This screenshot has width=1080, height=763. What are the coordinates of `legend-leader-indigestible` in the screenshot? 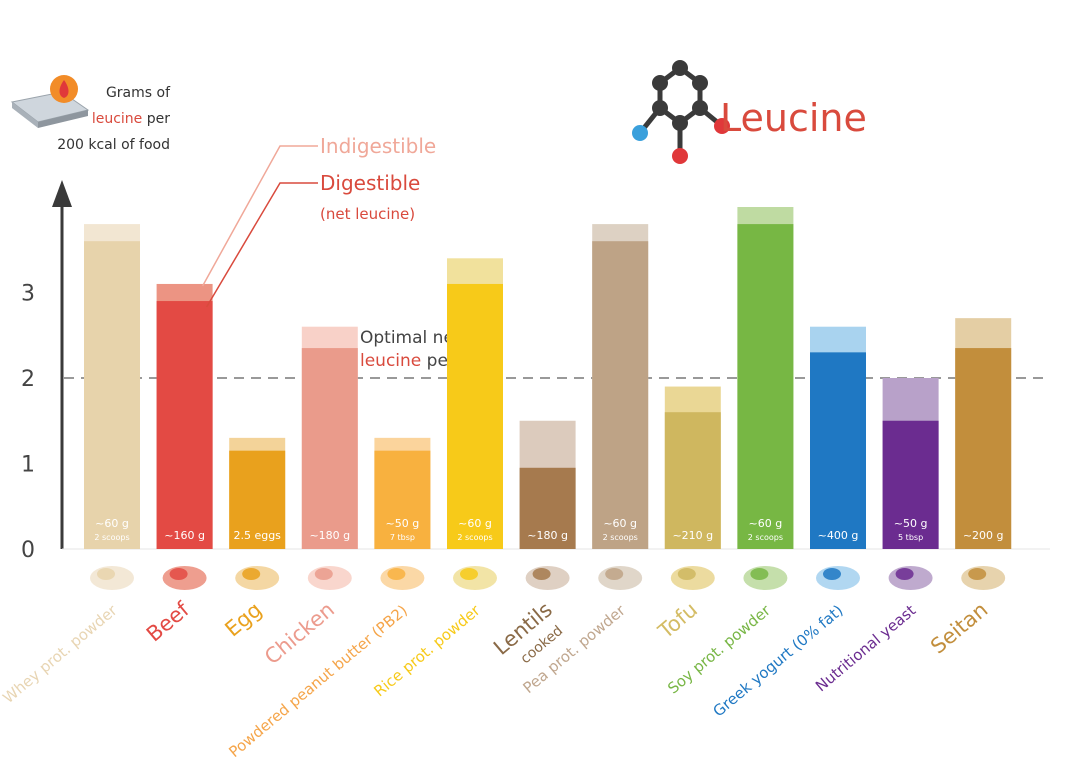 It's located at (259, 216).